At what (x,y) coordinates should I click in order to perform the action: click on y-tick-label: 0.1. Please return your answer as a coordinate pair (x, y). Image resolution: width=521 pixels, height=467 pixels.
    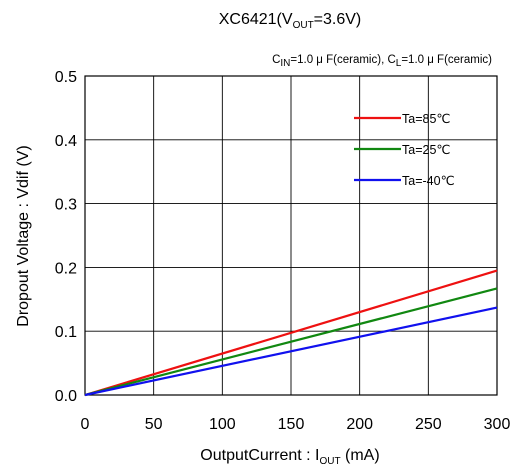
    Looking at the image, I should click on (66, 332).